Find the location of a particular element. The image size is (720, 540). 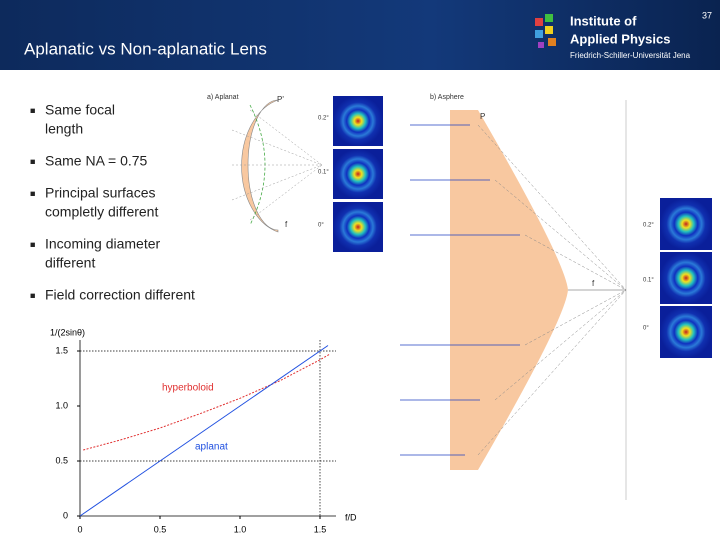

diagram-title: a) Aplanat is located at coordinates (223, 97).